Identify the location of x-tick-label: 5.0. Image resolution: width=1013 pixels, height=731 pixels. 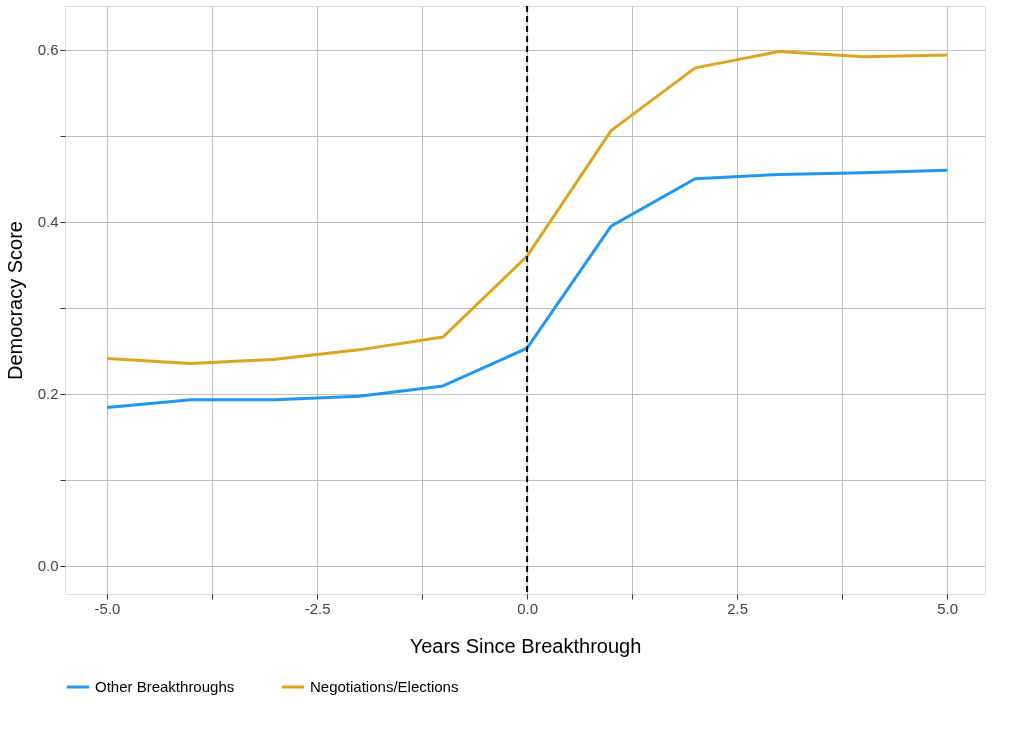
(948, 608).